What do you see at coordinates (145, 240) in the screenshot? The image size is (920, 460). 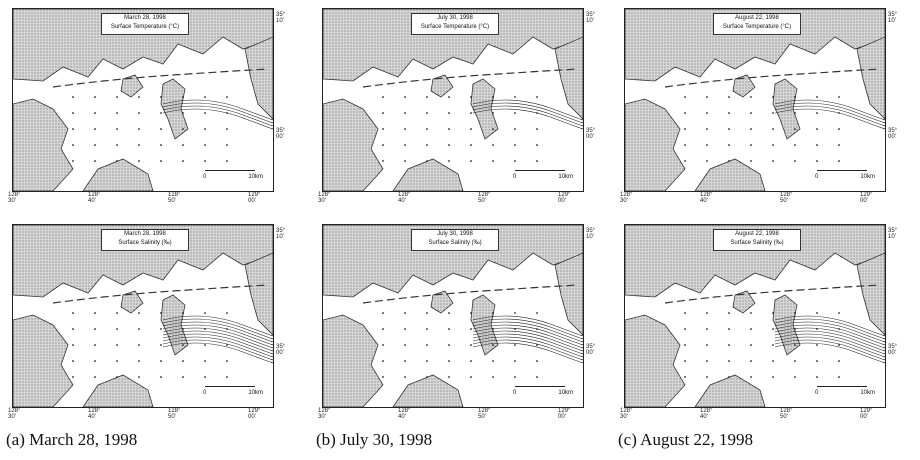 I see `map-title-box: March 28, 1998 Surface Salinity (‰)` at bounding box center [145, 240].